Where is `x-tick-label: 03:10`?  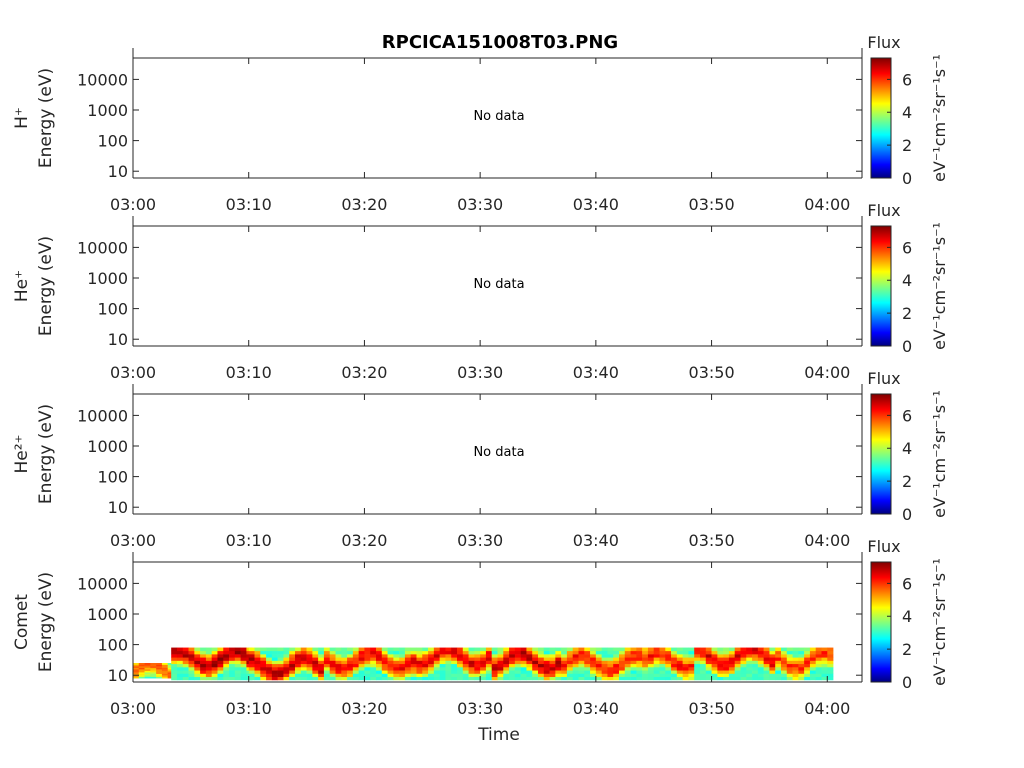
x-tick-label: 03:10 is located at coordinates (249, 204).